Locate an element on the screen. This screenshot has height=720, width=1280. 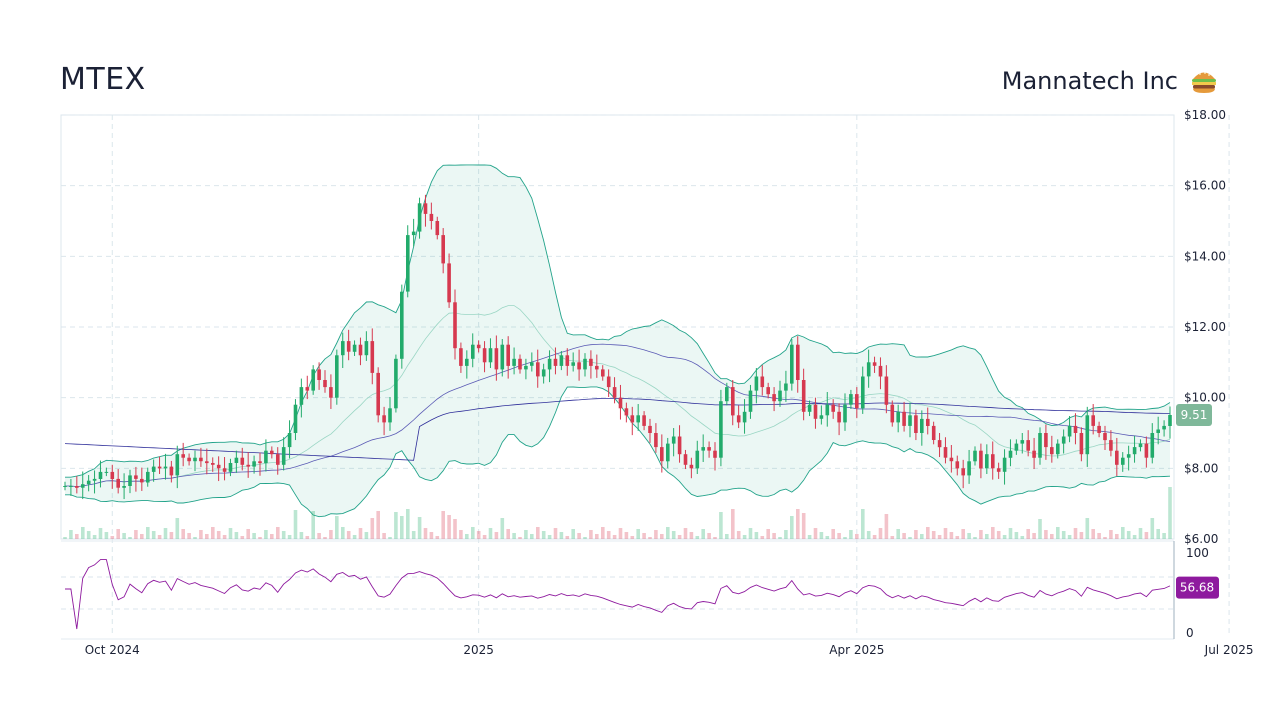
price-tick-label: $6.00 is located at coordinates (1201, 539).